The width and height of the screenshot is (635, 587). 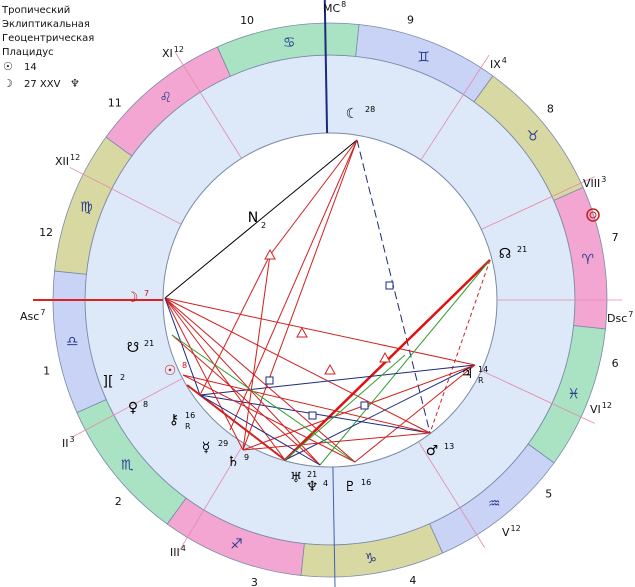 I want to click on planet-glyph: ♀, so click(x=133, y=408).